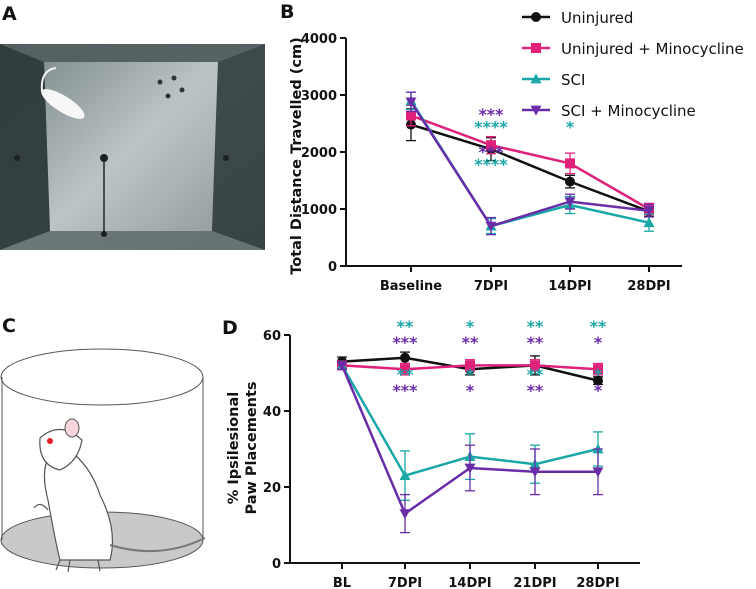  What do you see at coordinates (649, 222) in the screenshot?
I see `chart-b-series-sci-point` at bounding box center [649, 222].